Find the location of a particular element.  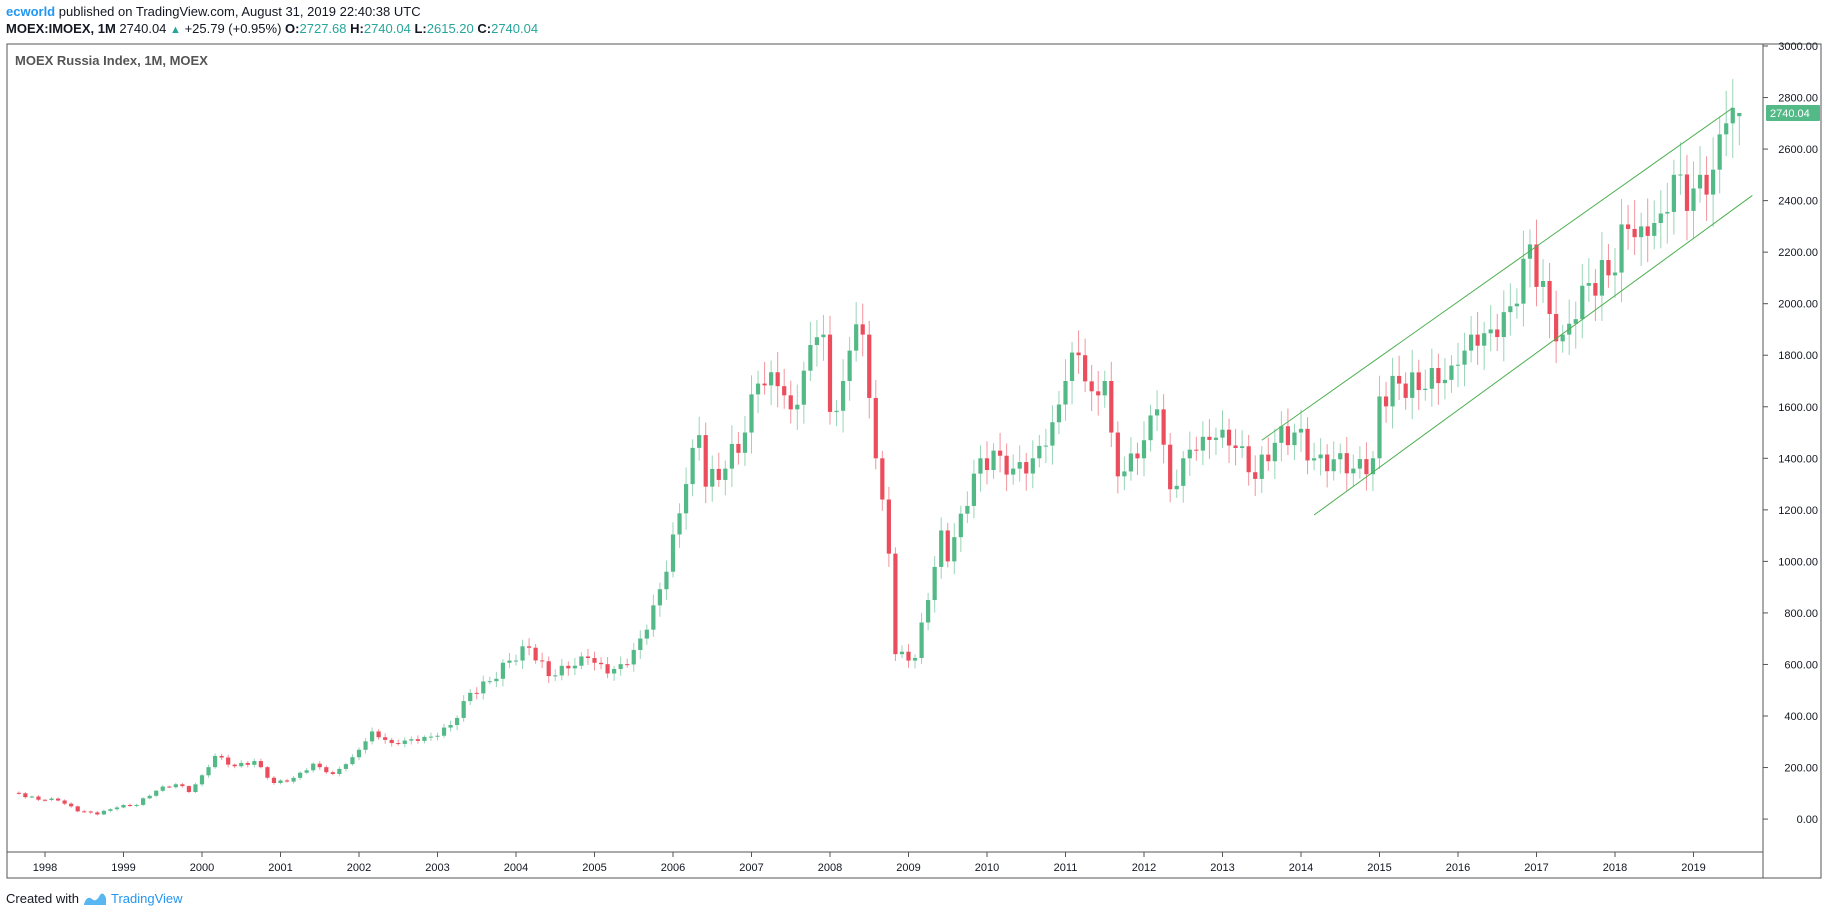

chart-legend-title: MOEX Russia Index, 1M, MOEX is located at coordinates (111, 60).